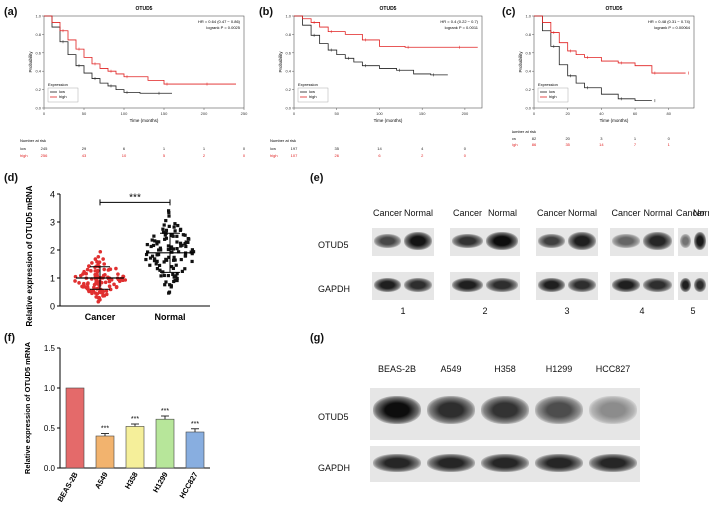  Describe the element at coordinates (165, 411) in the screenshot. I see `significance-label: ***` at that location.